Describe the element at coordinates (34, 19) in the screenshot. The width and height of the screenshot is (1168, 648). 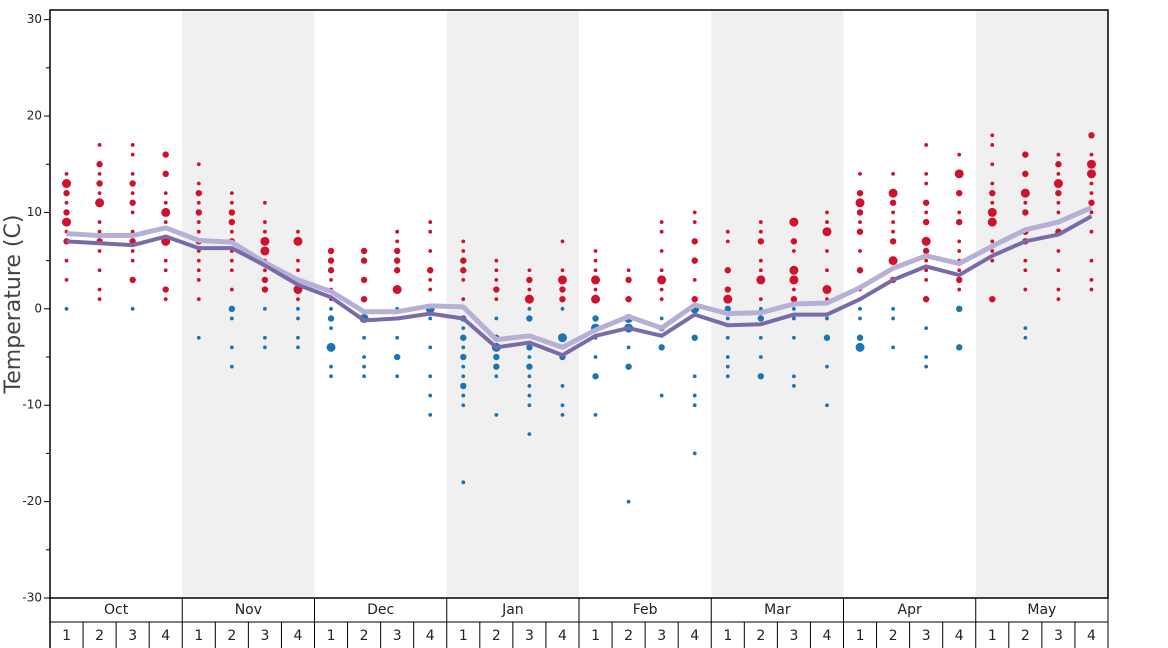
I see `y-tick-label: 30` at that location.